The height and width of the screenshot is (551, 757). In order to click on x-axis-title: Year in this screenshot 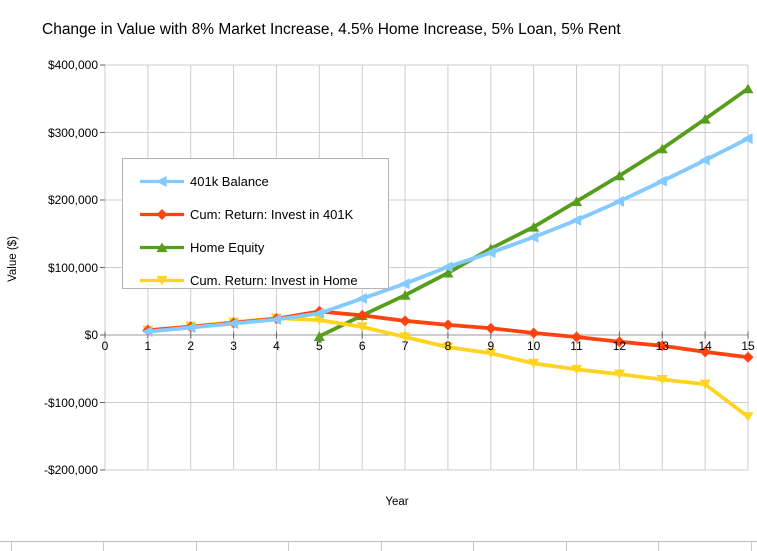, I will do `click(397, 502)`.